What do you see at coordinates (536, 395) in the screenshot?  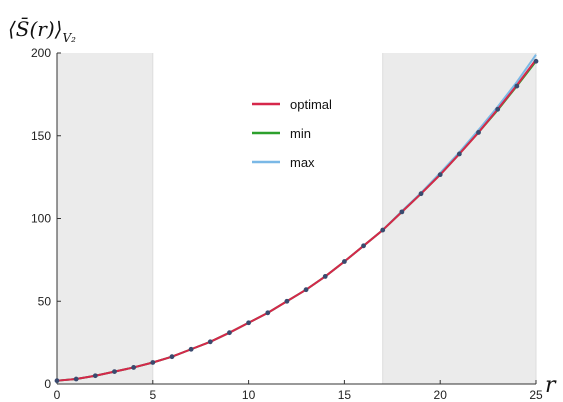 I see `x-tick-label-25: 25` at bounding box center [536, 395].